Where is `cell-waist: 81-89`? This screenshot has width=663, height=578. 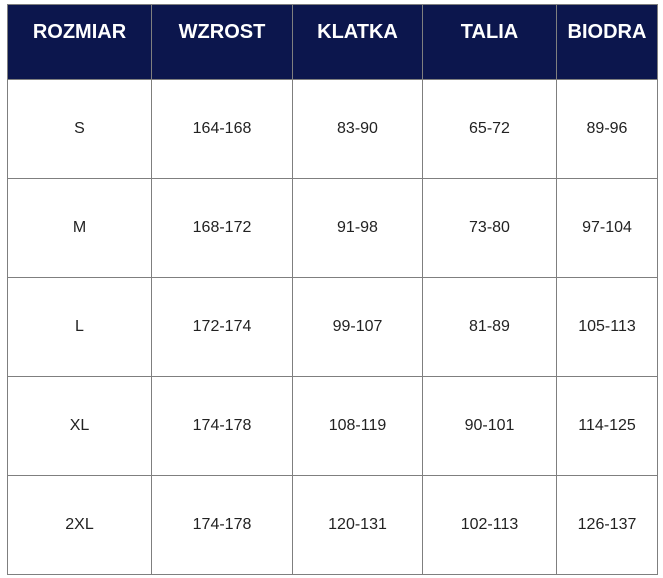 cell-waist: 81-89 is located at coordinates (489, 327).